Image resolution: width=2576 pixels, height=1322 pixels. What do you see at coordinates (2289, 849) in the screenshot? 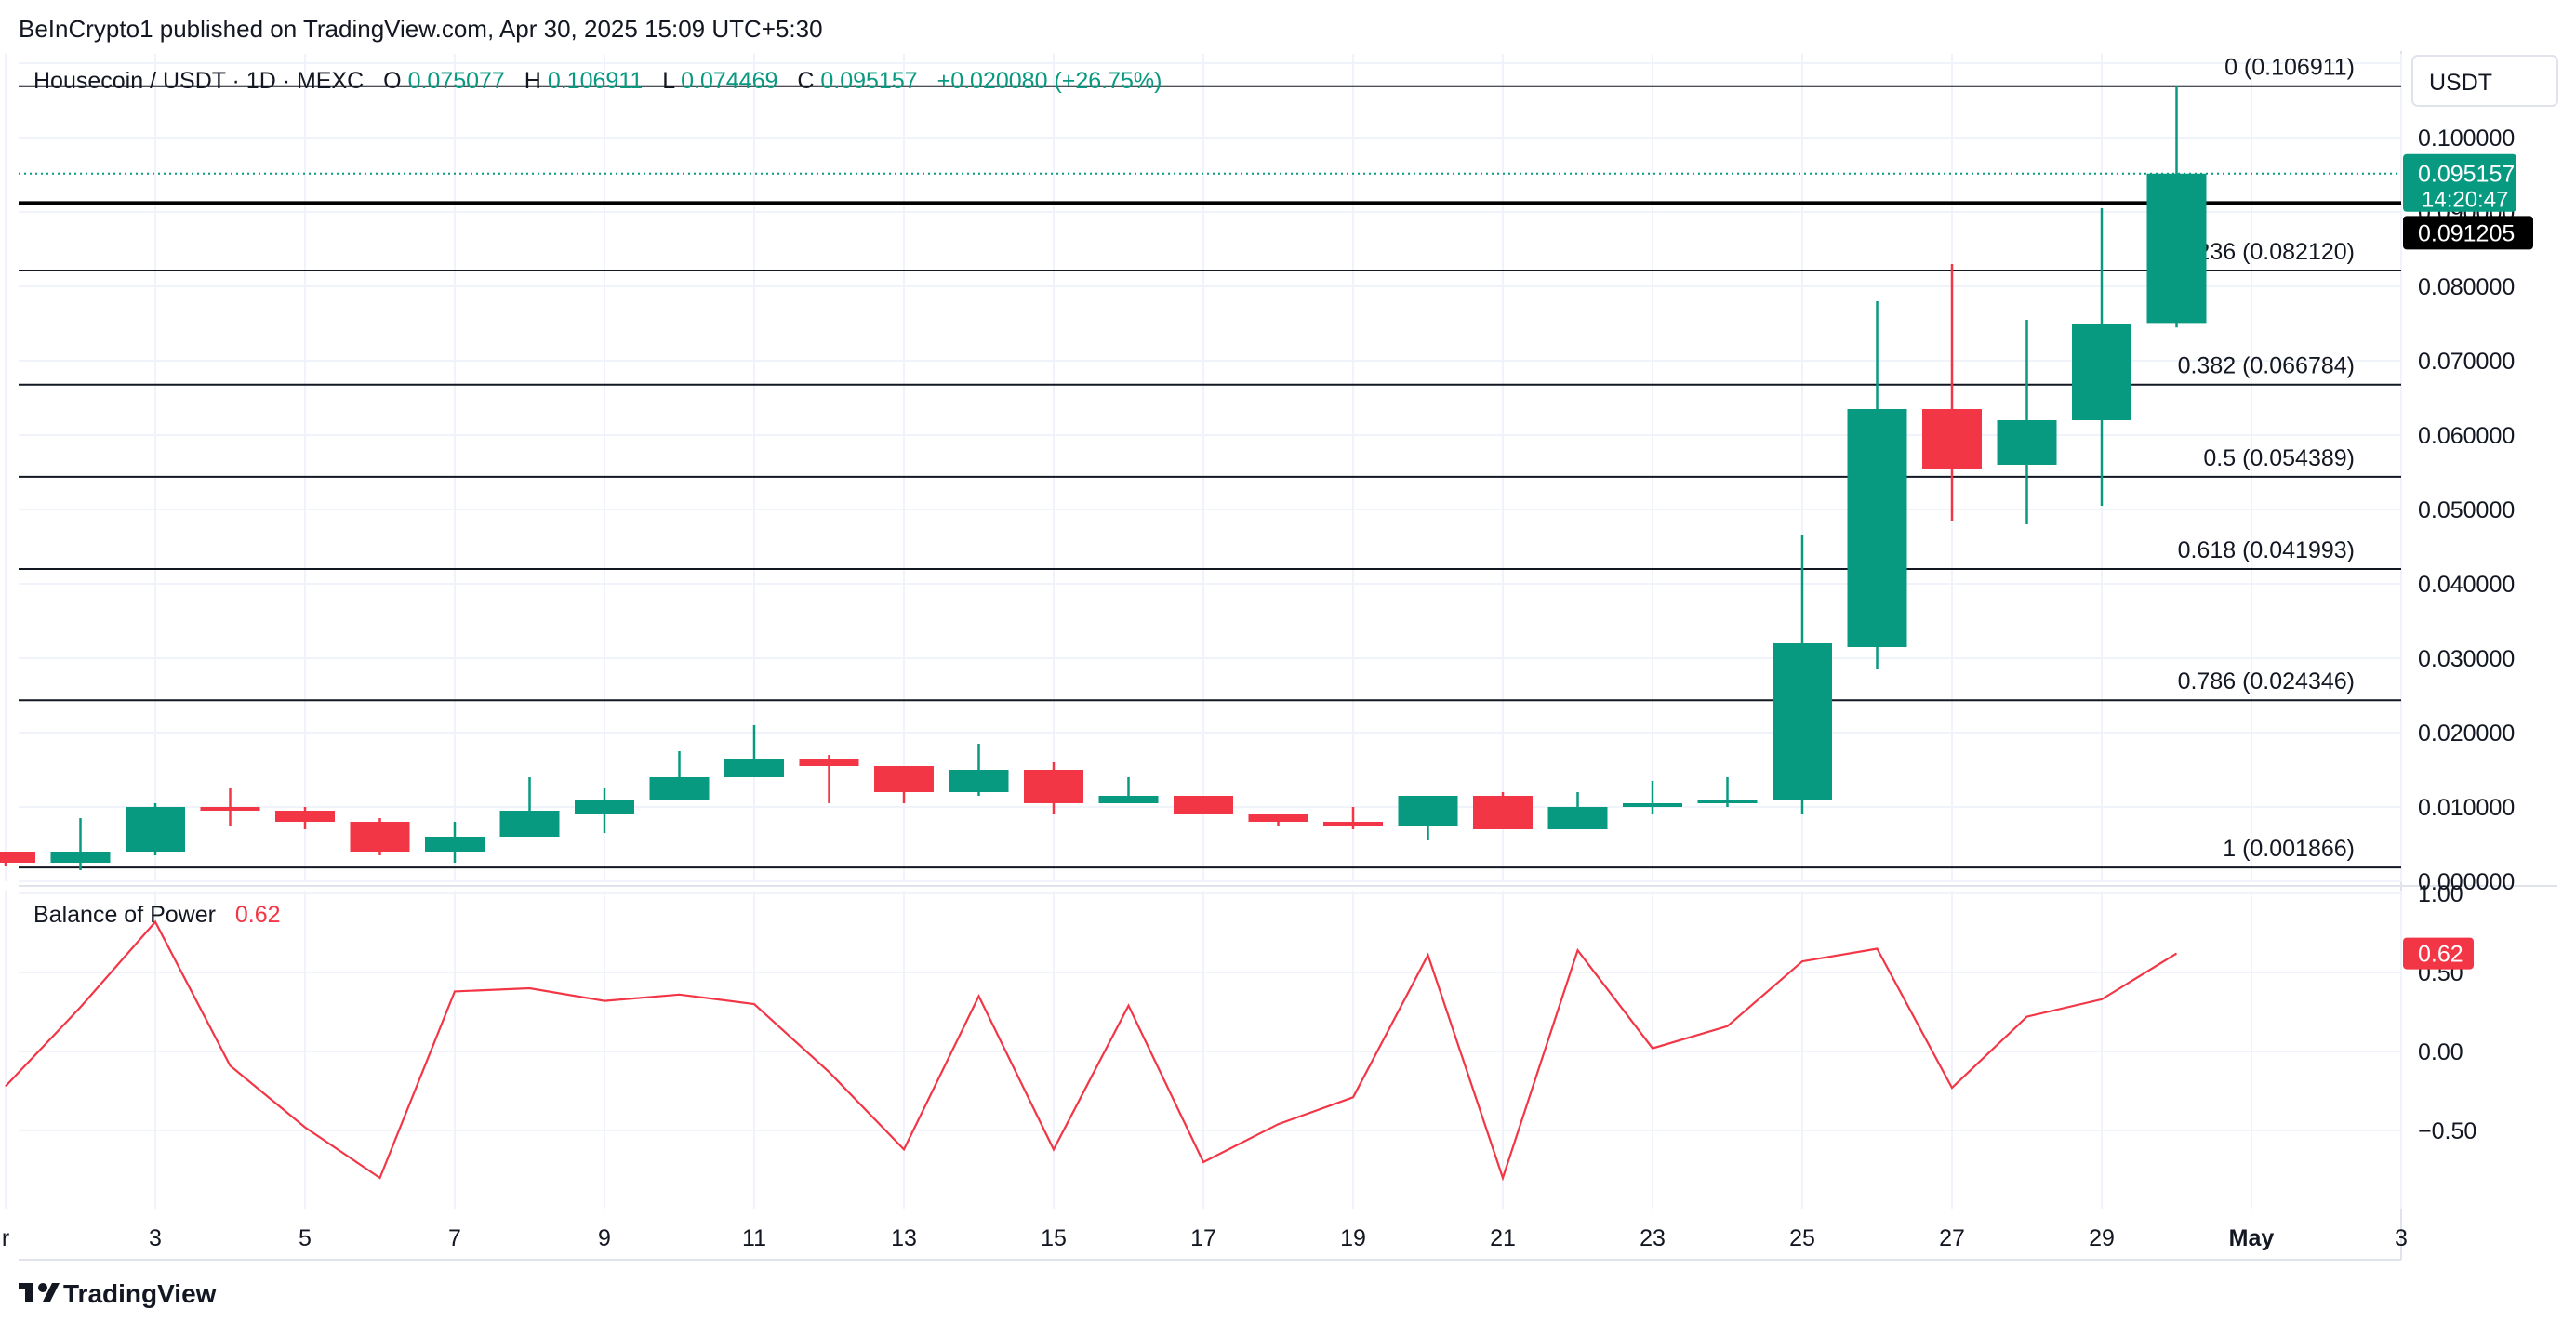
I see `fib-label-1: 1 (0.001866)` at bounding box center [2289, 849].